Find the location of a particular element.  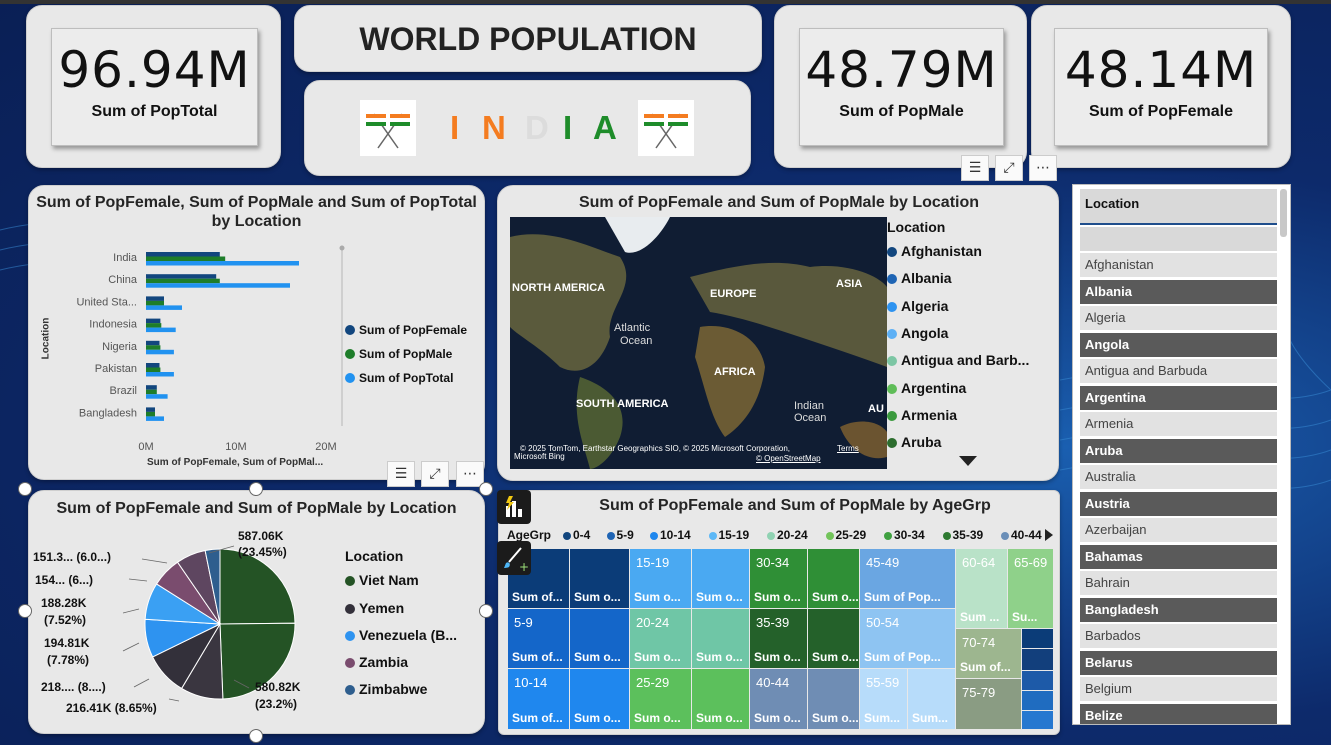

map-terms-link: Terms is located at coordinates (848, 448).